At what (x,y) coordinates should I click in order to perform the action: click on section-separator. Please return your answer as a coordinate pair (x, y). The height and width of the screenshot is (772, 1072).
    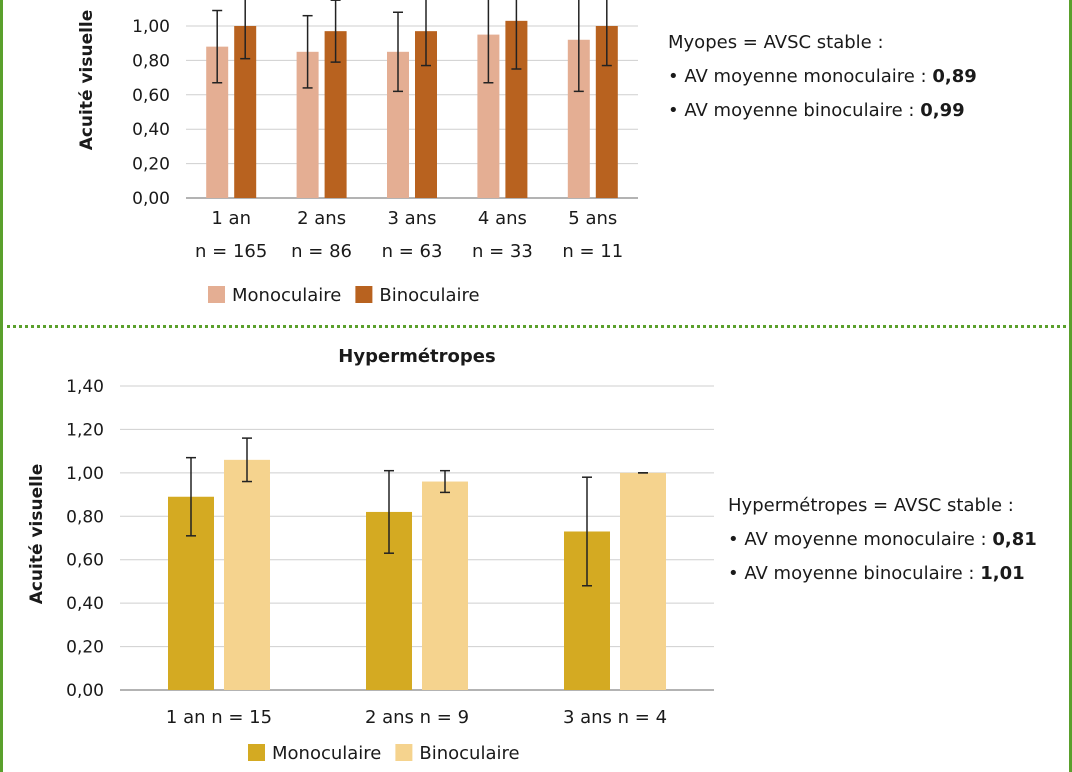
    Looking at the image, I should click on (536, 326).